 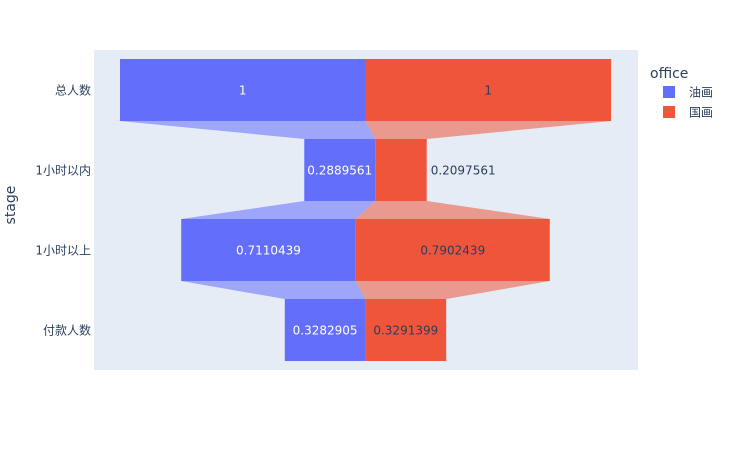 What do you see at coordinates (63, 251) in the screenshot?
I see `category-tick-label: 1小时以上` at bounding box center [63, 251].